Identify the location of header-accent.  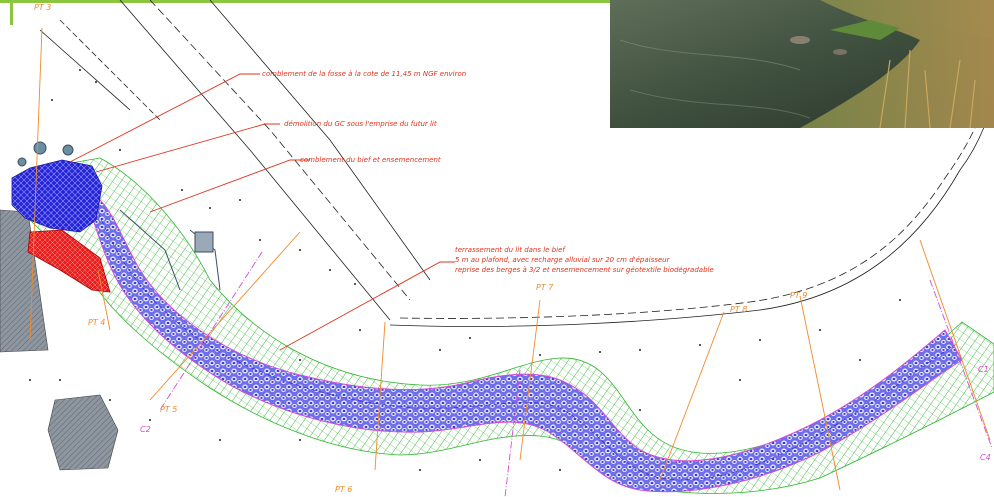
(11, 14).